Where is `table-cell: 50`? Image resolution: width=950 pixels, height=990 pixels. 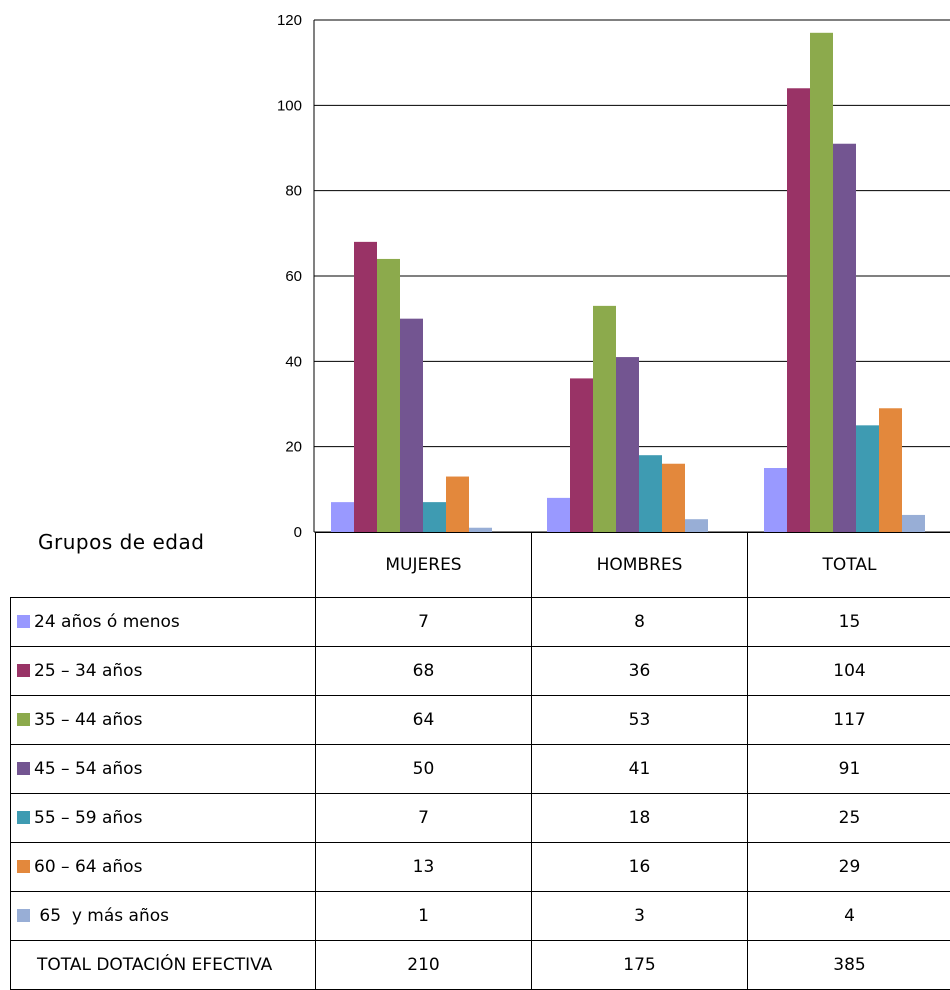
table-cell: 50 is located at coordinates (424, 769).